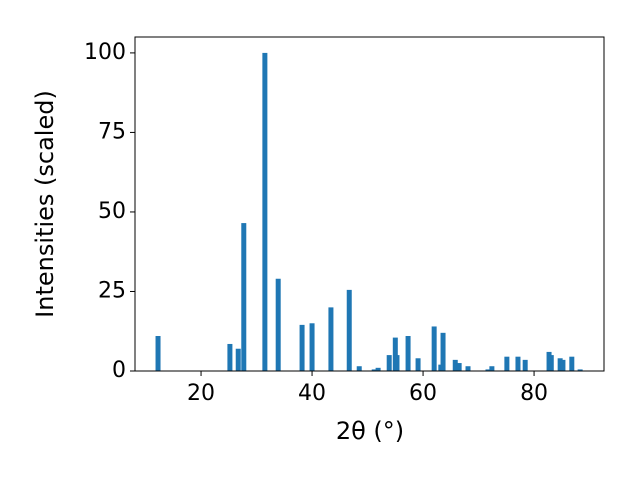 The image size is (640, 480). I want to click on x-tick-label: 80, so click(534, 393).